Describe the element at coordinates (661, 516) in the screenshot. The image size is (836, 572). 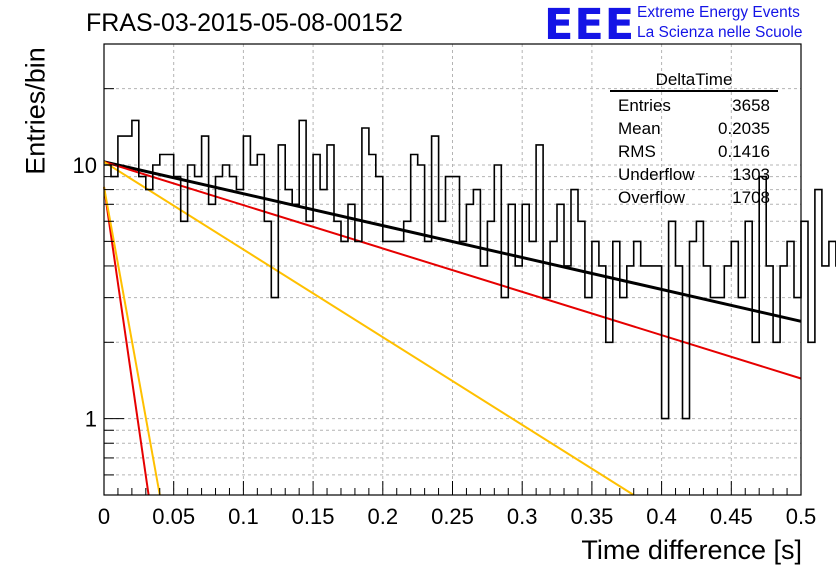
I see `x-tick-label: 0.4` at that location.